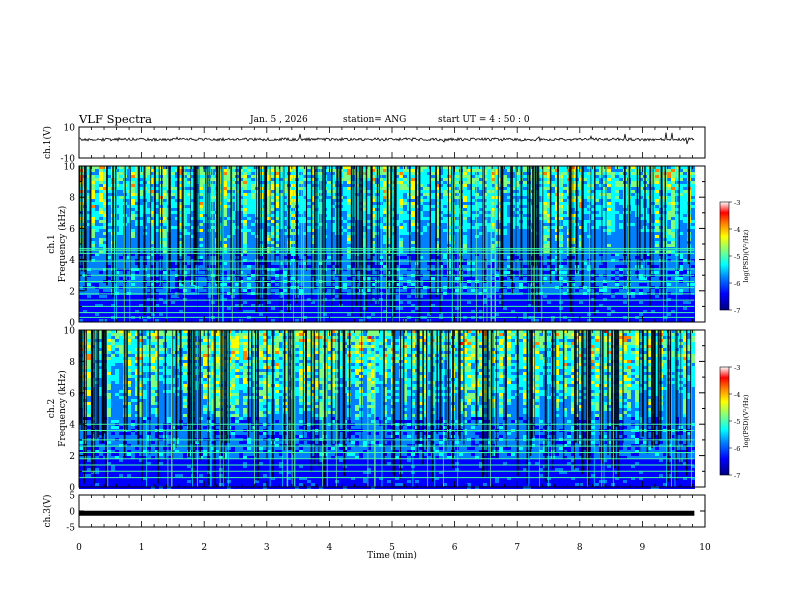 The image size is (792, 612). I want to click on y-axis-label: ch.1, so click(52, 243).